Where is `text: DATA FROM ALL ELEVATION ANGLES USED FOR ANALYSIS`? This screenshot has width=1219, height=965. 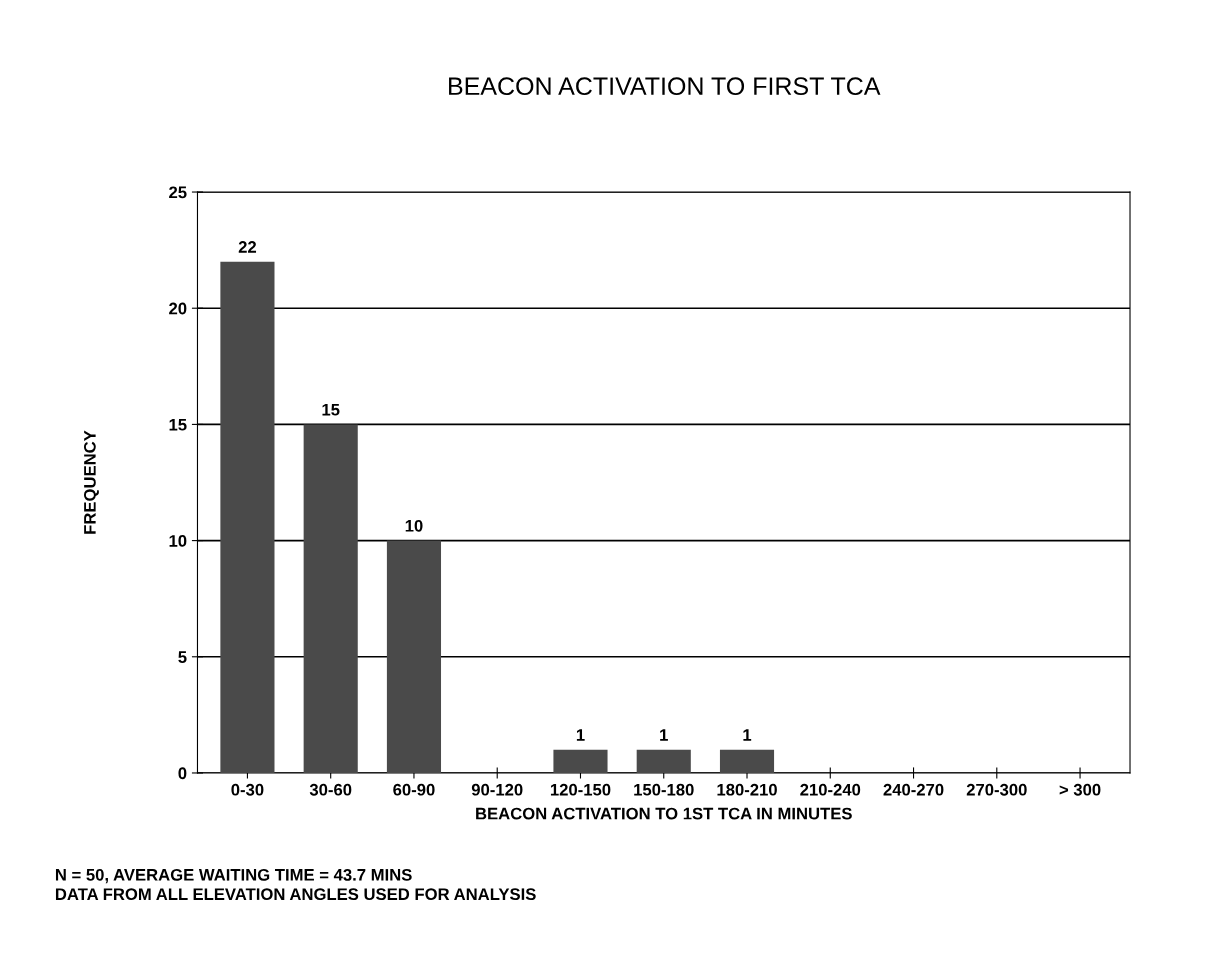 text: DATA FROM ALL ELEVATION ANGLES USED FOR ANALYSIS is located at coordinates (295, 894).